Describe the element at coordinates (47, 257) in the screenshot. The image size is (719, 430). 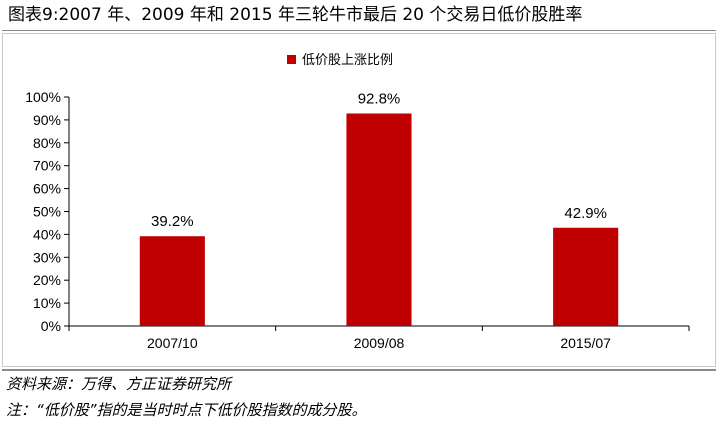
I see `y-tick-label: 30%` at that location.